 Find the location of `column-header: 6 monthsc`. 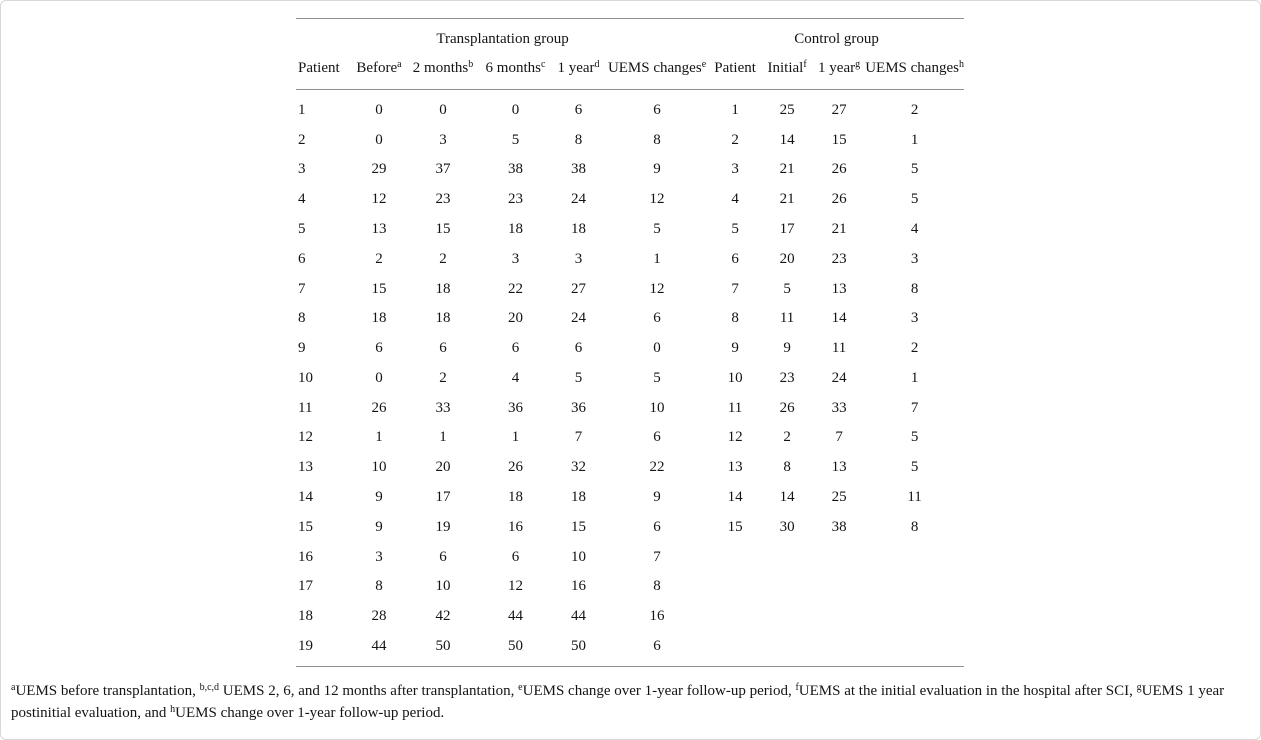

column-header: 6 monthsc is located at coordinates (515, 72).